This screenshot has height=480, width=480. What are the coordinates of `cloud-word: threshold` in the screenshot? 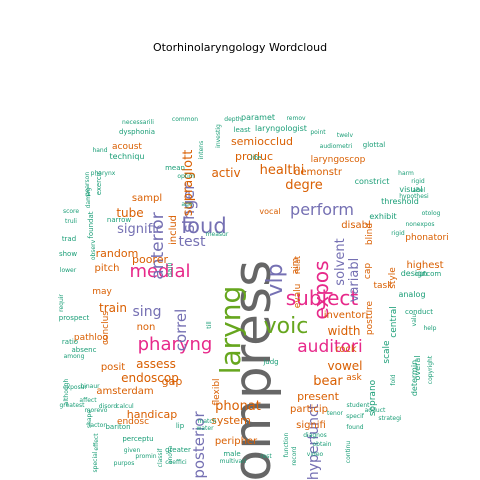 It's located at (400, 201).